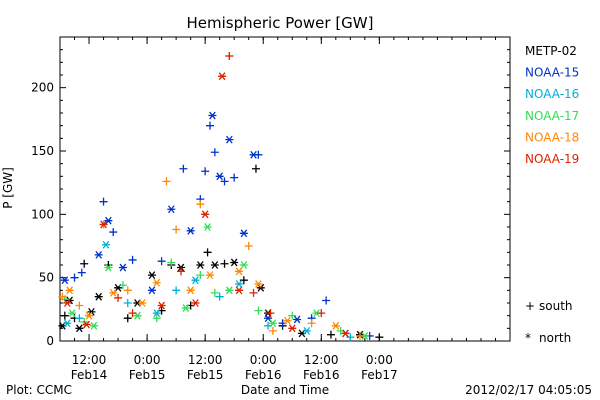  Describe the element at coordinates (528, 390) in the screenshot. I see `plot-timestamp: 2012/02/17 04:05:05` at that location.